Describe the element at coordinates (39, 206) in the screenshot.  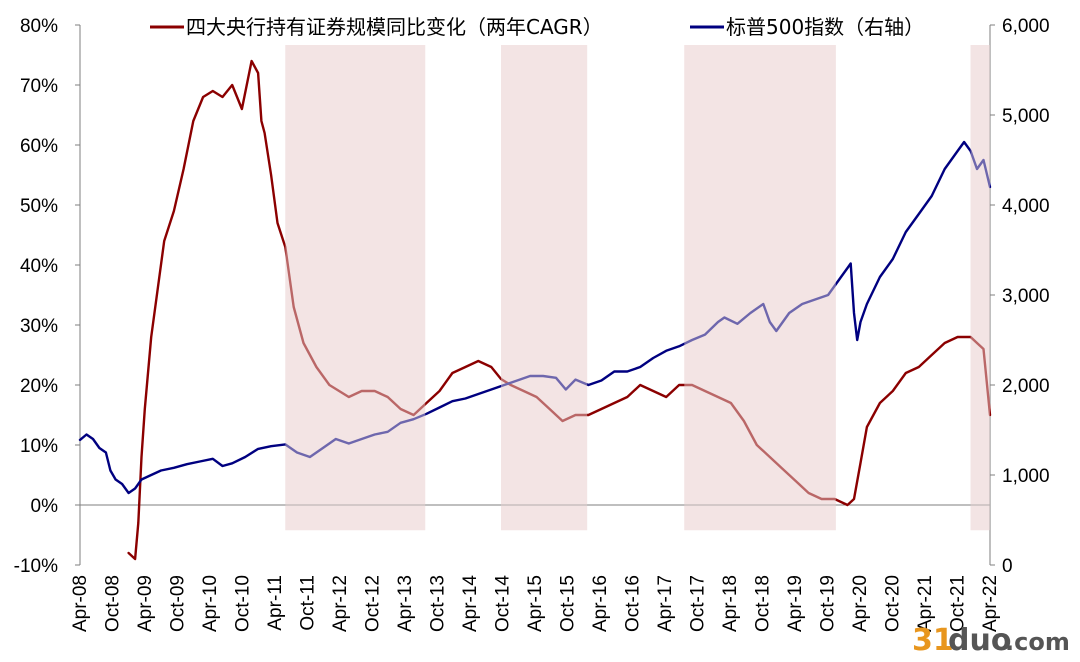
I see `left-tick-label-6: 50%` at that location.